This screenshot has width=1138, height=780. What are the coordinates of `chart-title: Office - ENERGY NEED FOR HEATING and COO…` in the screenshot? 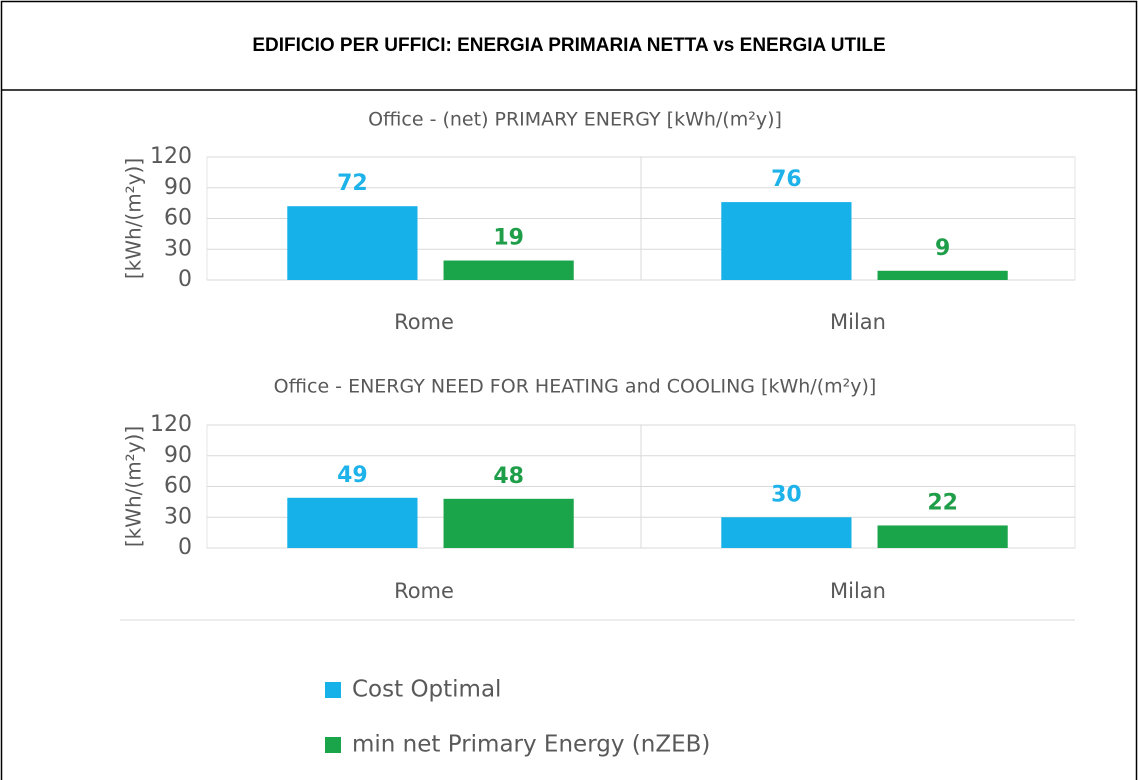 It's located at (575, 387).